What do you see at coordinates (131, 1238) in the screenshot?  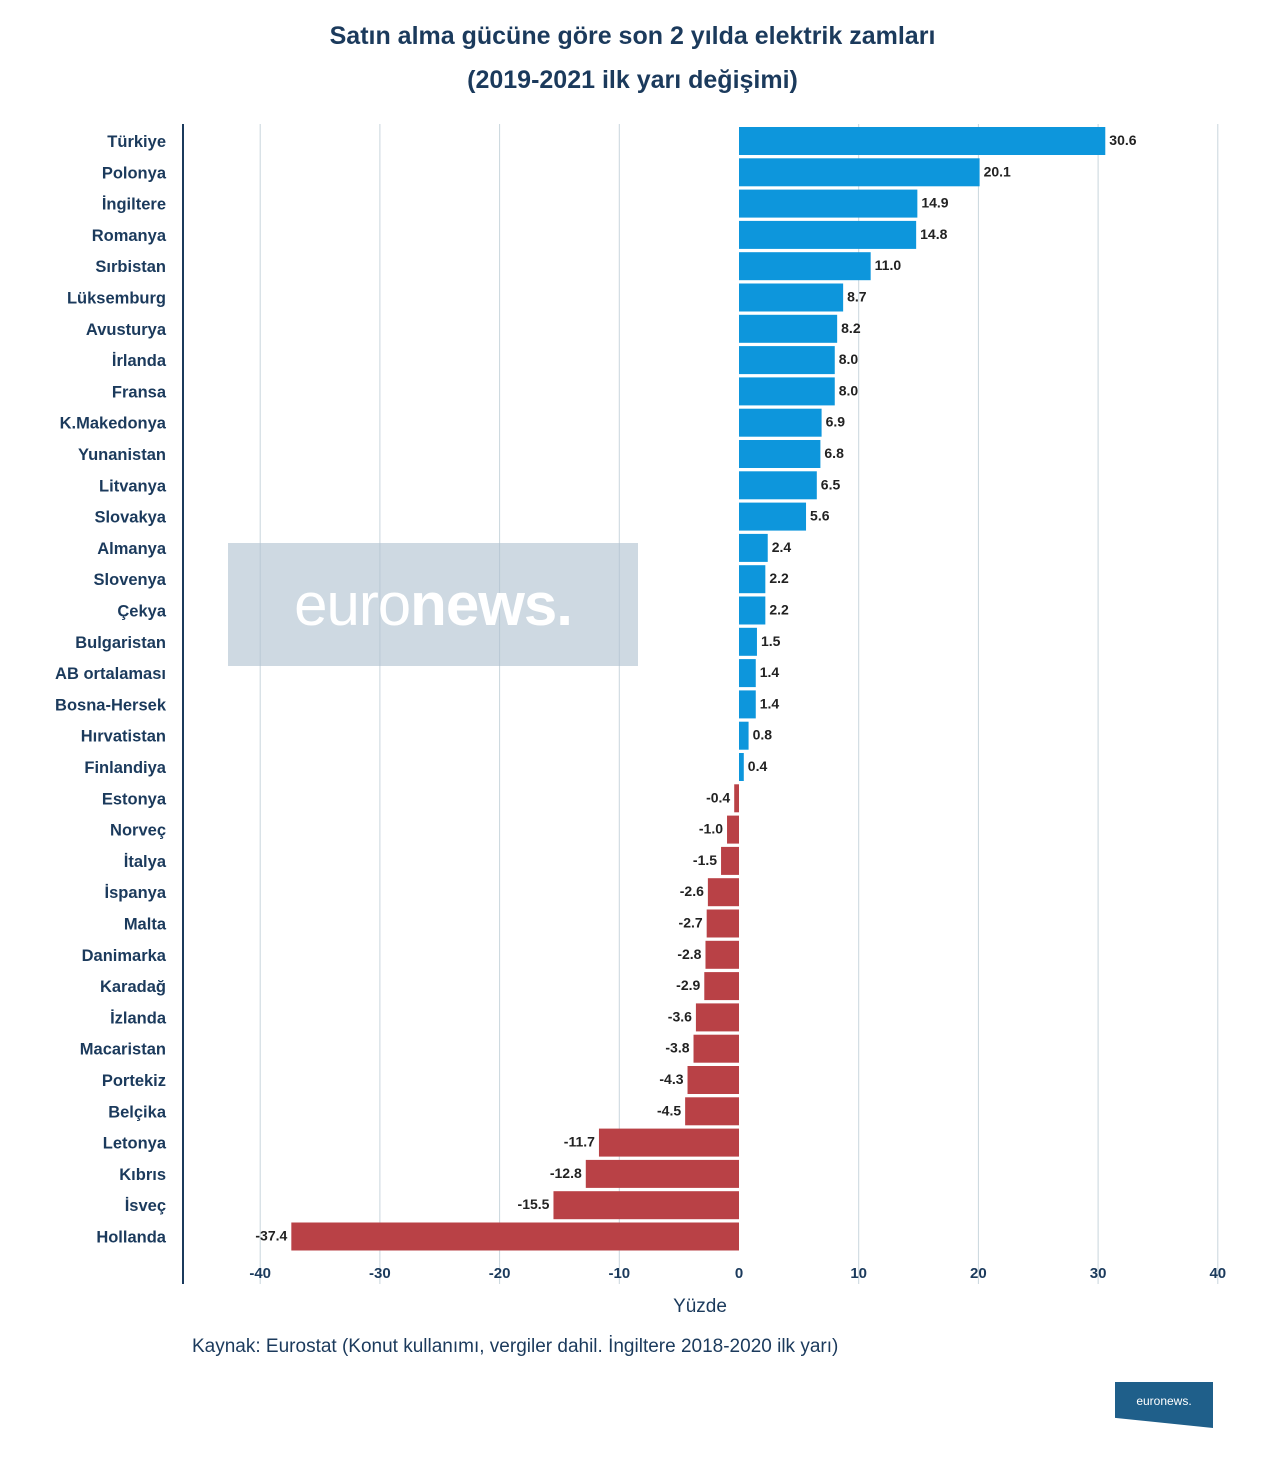 I see `category-label: Hollanda` at bounding box center [131, 1238].